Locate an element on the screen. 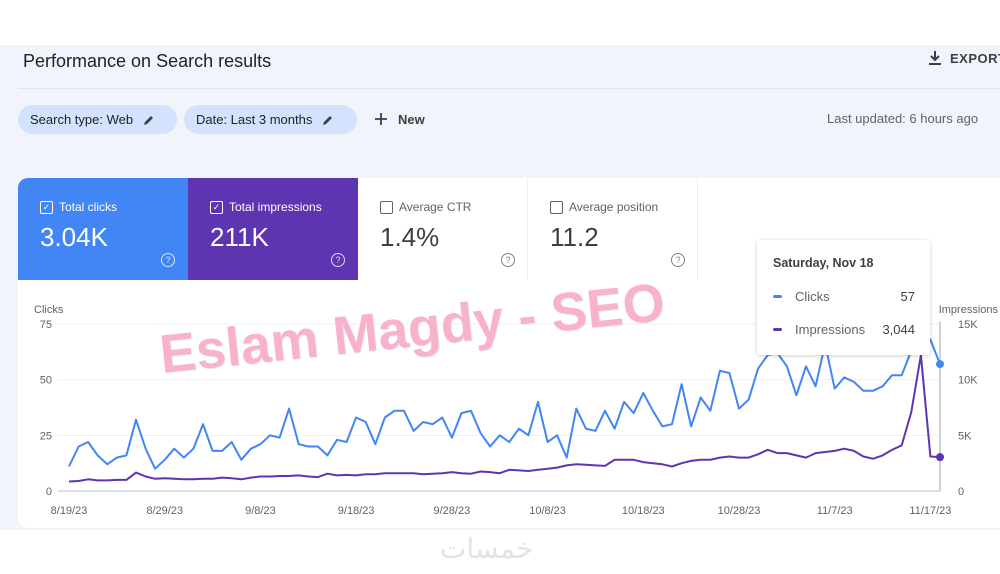  x-tick-label: 11/7/23 is located at coordinates (835, 511).